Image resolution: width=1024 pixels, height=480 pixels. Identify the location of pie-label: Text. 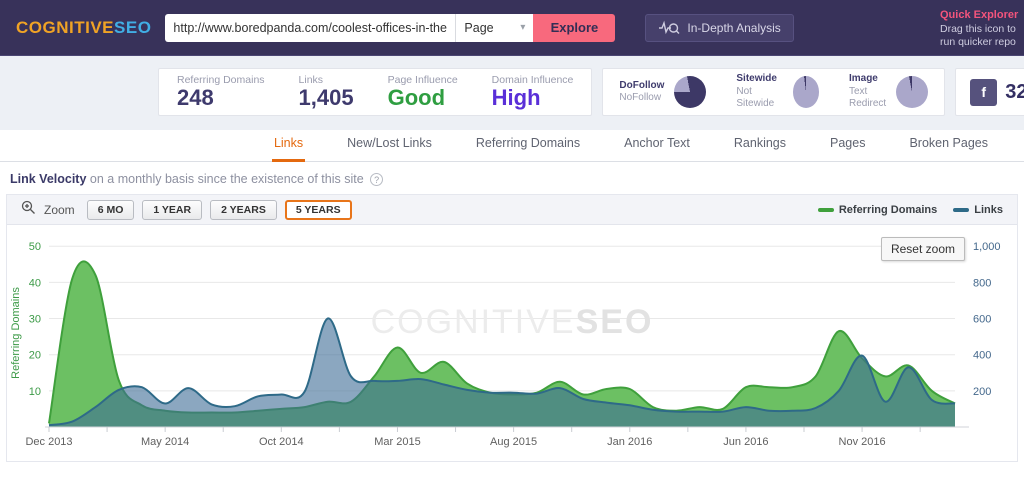
(858, 91).